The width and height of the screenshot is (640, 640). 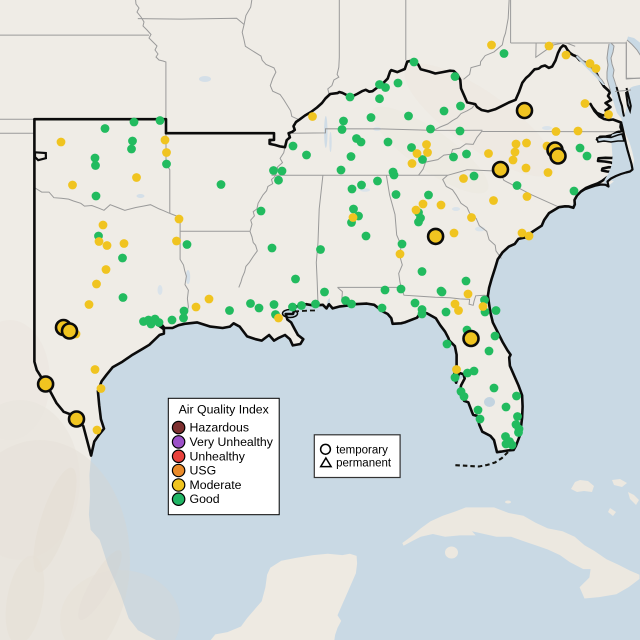 What do you see at coordinates (364, 464) in the screenshot?
I see `svg-text: permanent` at bounding box center [364, 464].